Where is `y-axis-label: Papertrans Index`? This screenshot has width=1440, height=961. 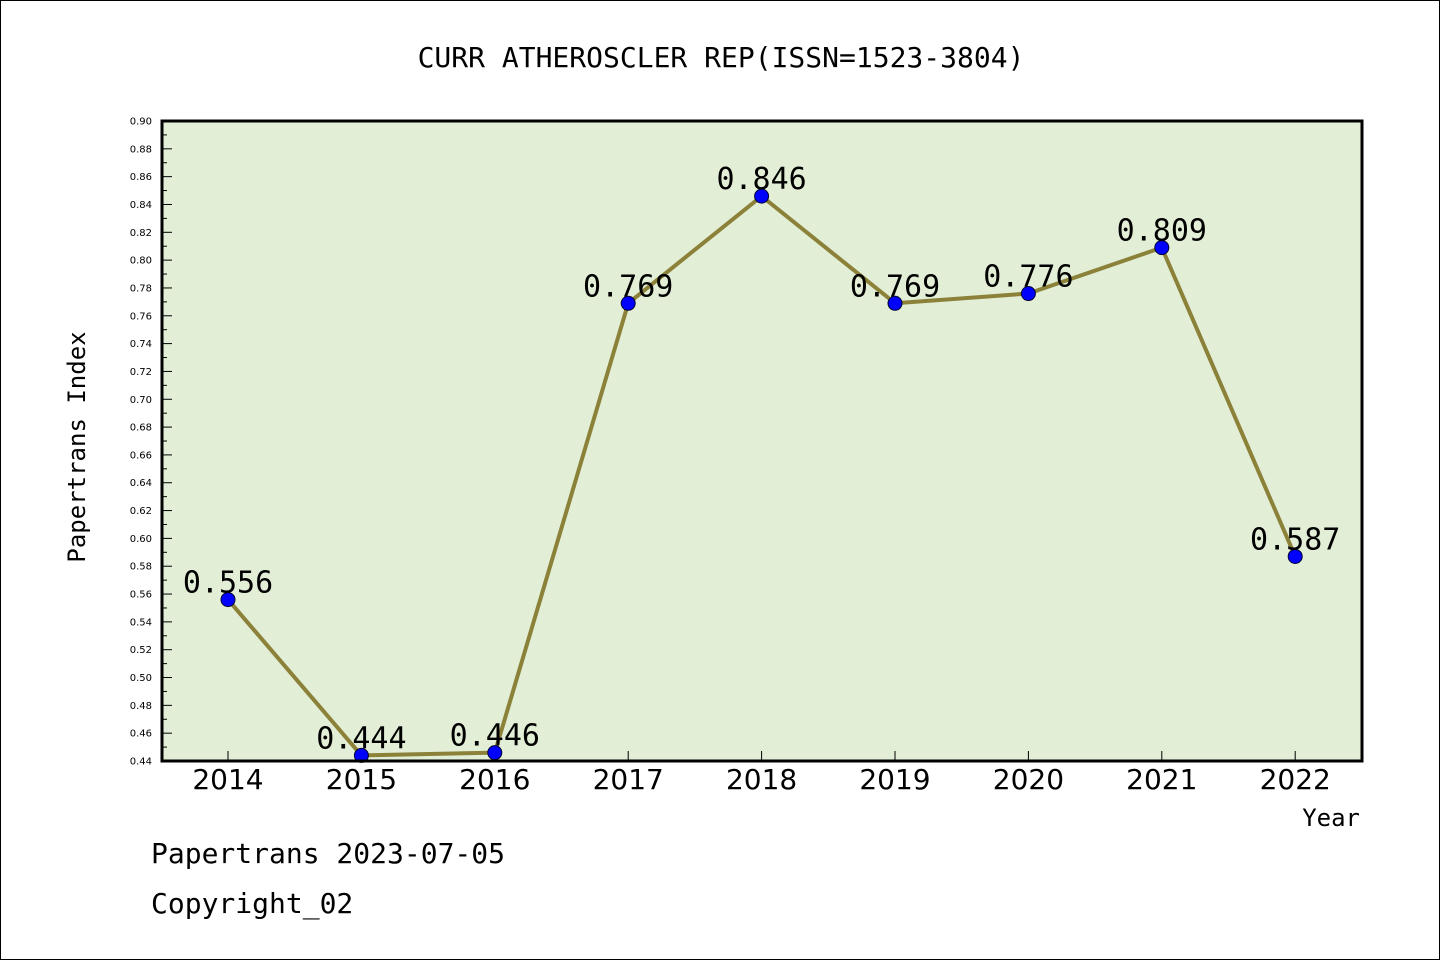 y-axis-label: Papertrans Index is located at coordinates (77, 446).